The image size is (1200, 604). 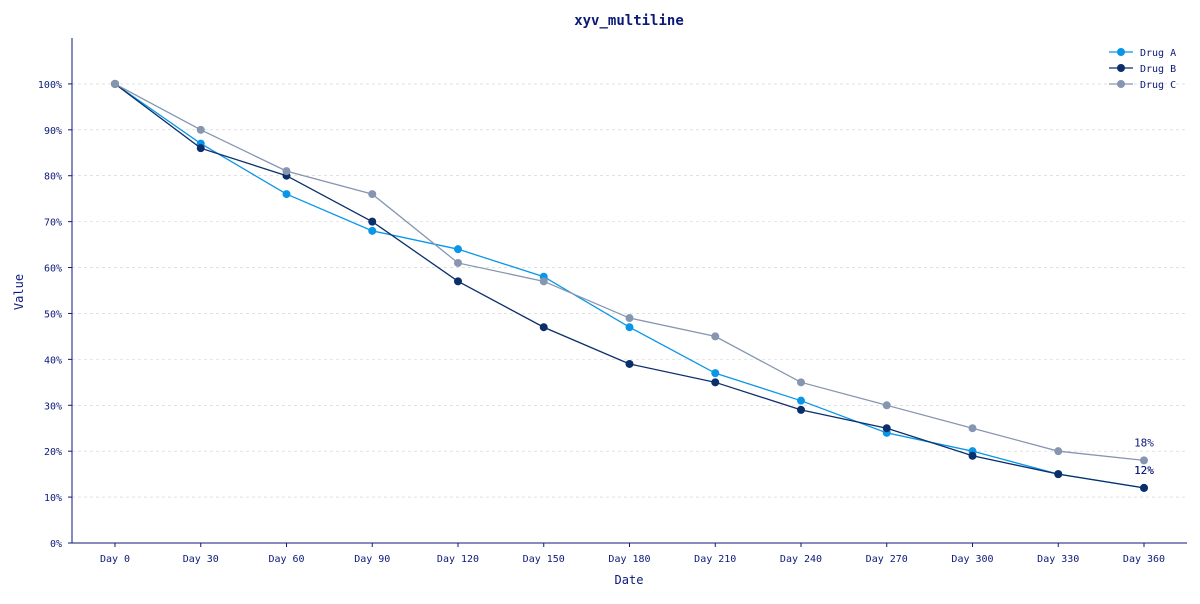 I want to click on y-tick-label: 80%, so click(x=53, y=177).